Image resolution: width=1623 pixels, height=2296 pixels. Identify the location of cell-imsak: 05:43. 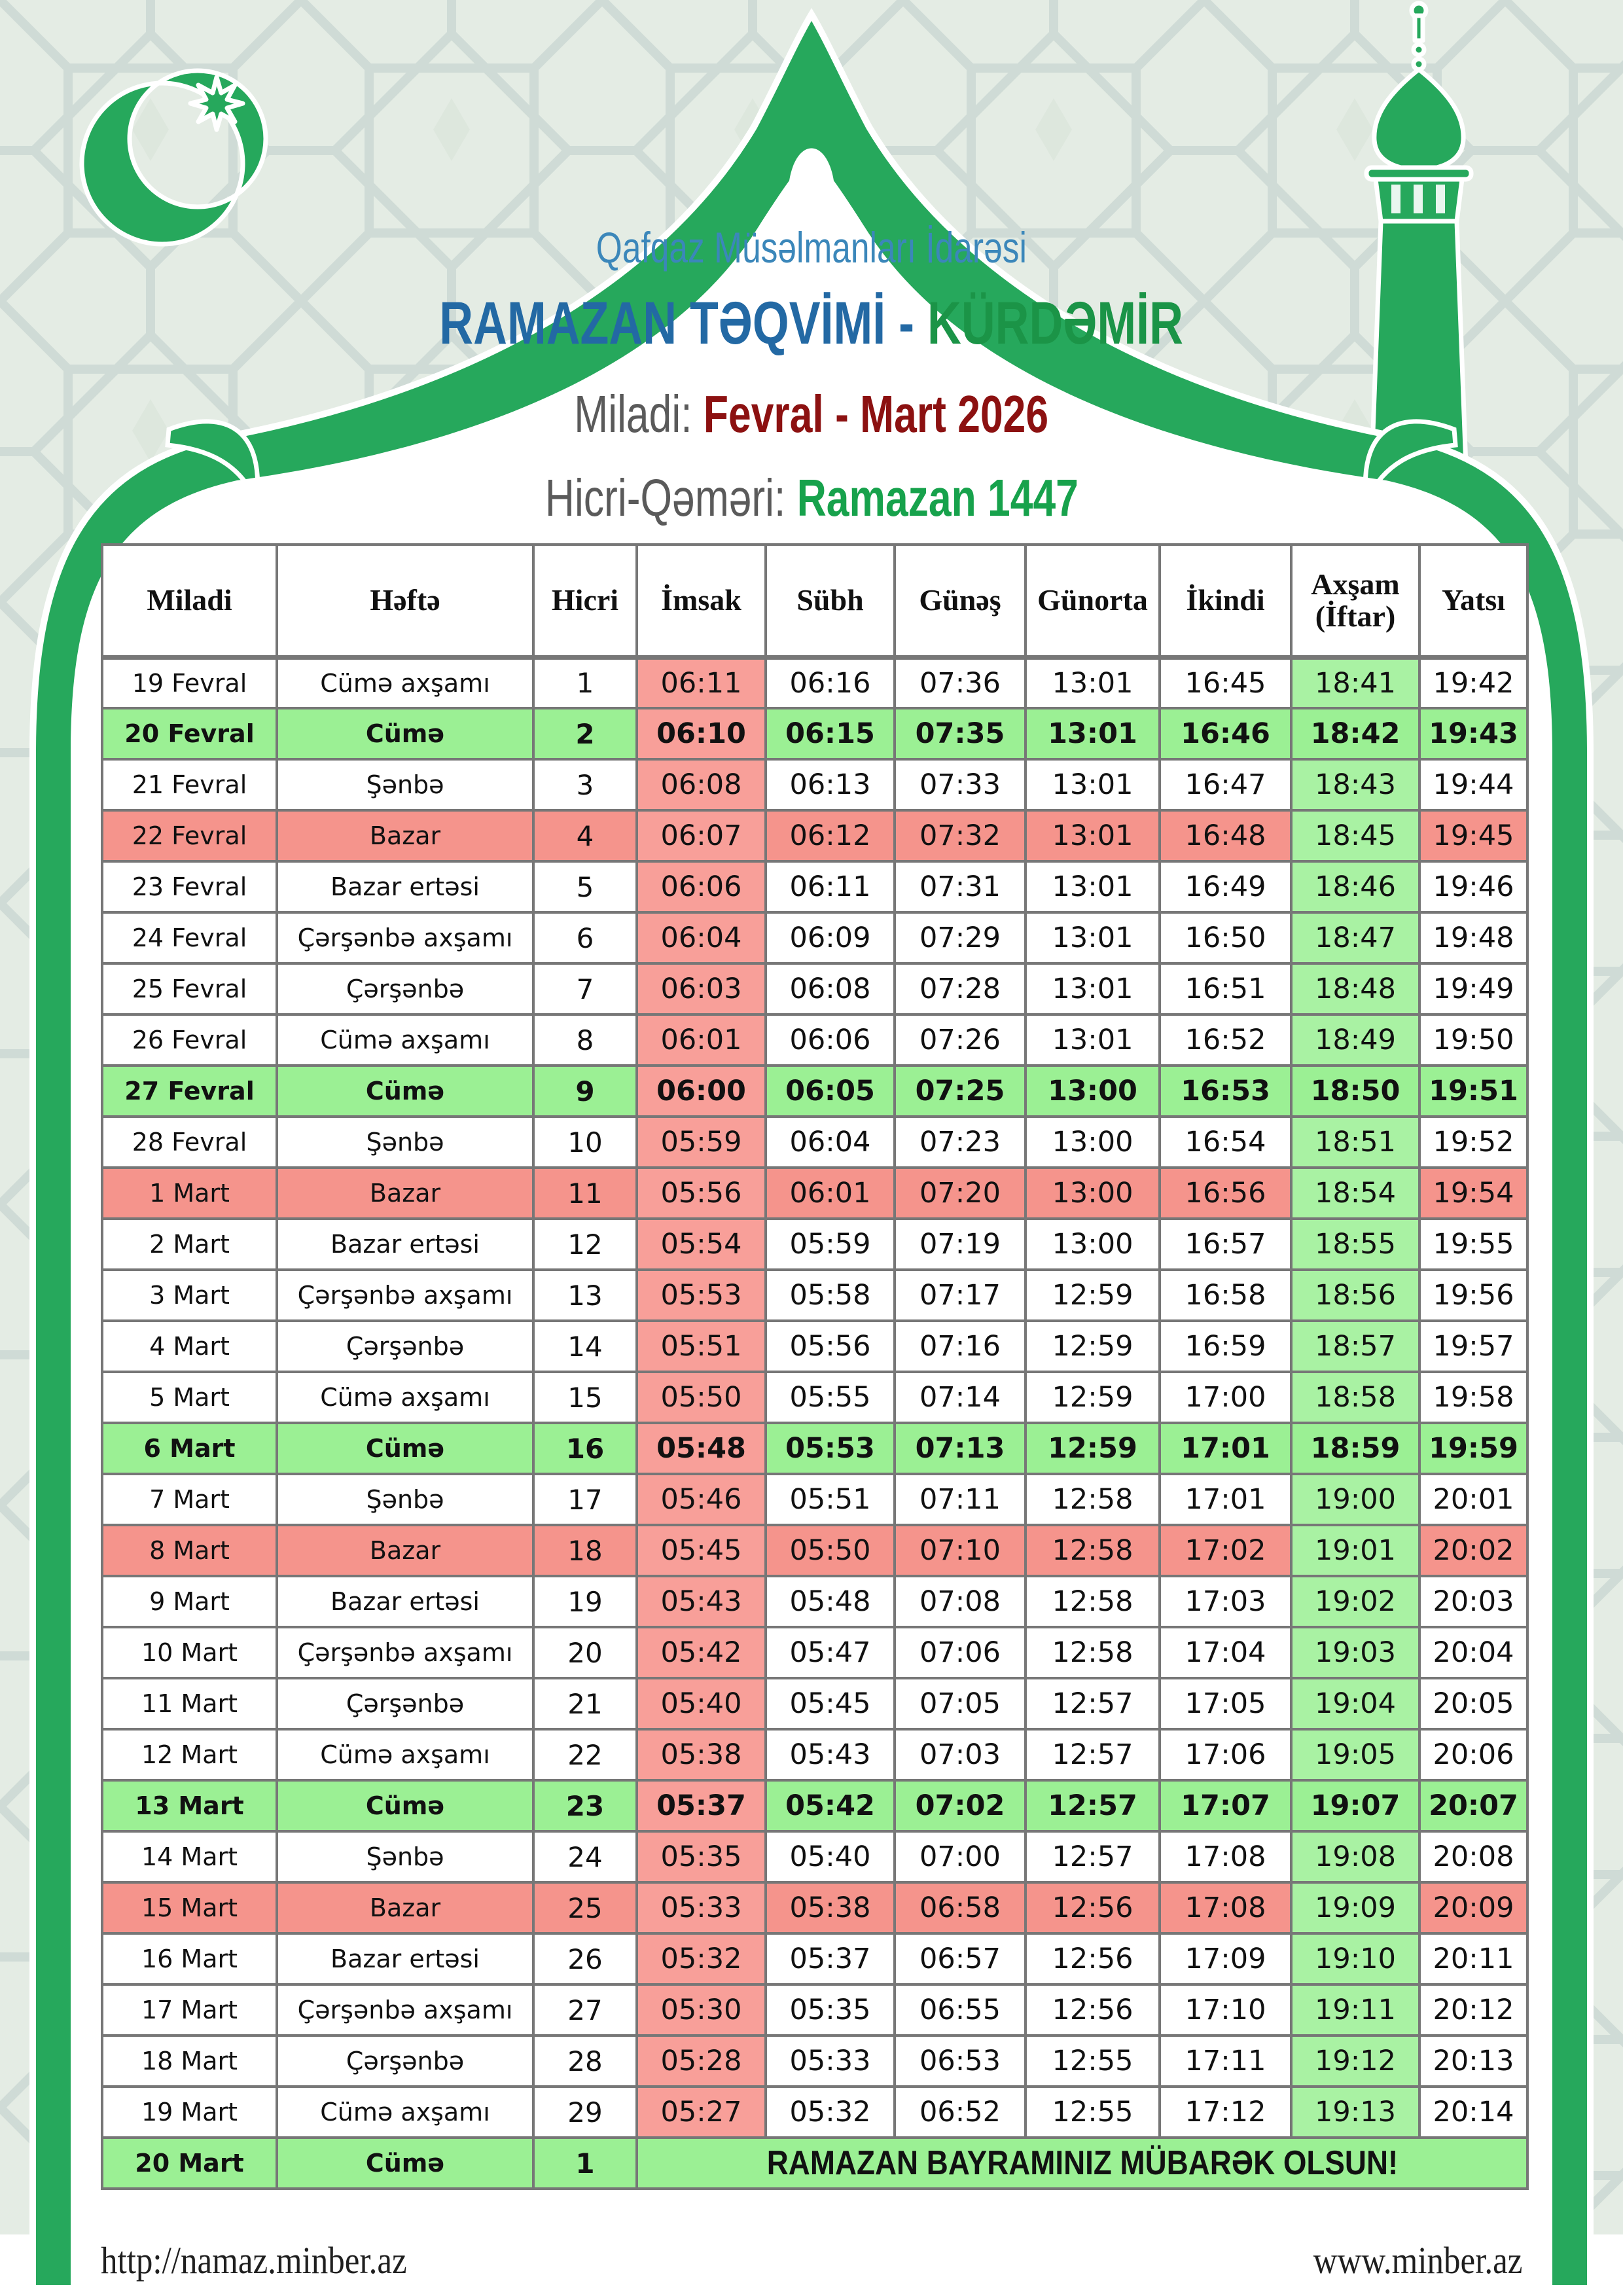
(701, 1601).